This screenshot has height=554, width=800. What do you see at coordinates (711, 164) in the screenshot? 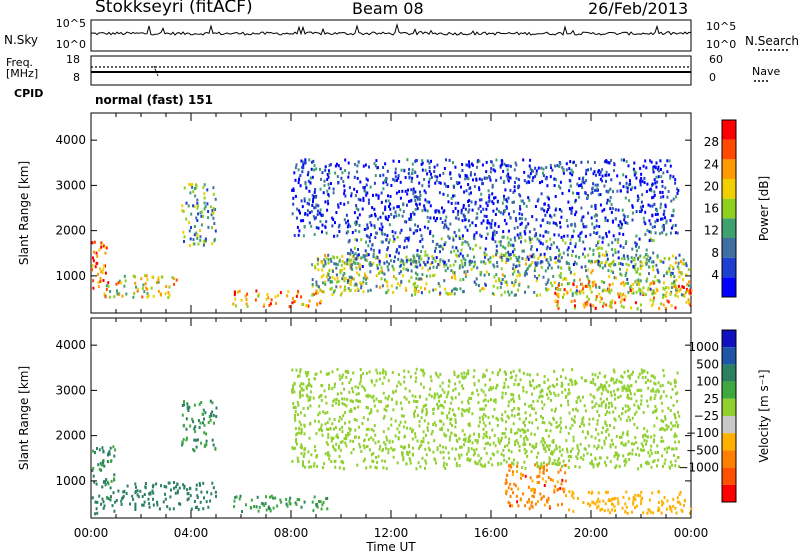
I see `power-colorbar-tick: 24` at bounding box center [711, 164].